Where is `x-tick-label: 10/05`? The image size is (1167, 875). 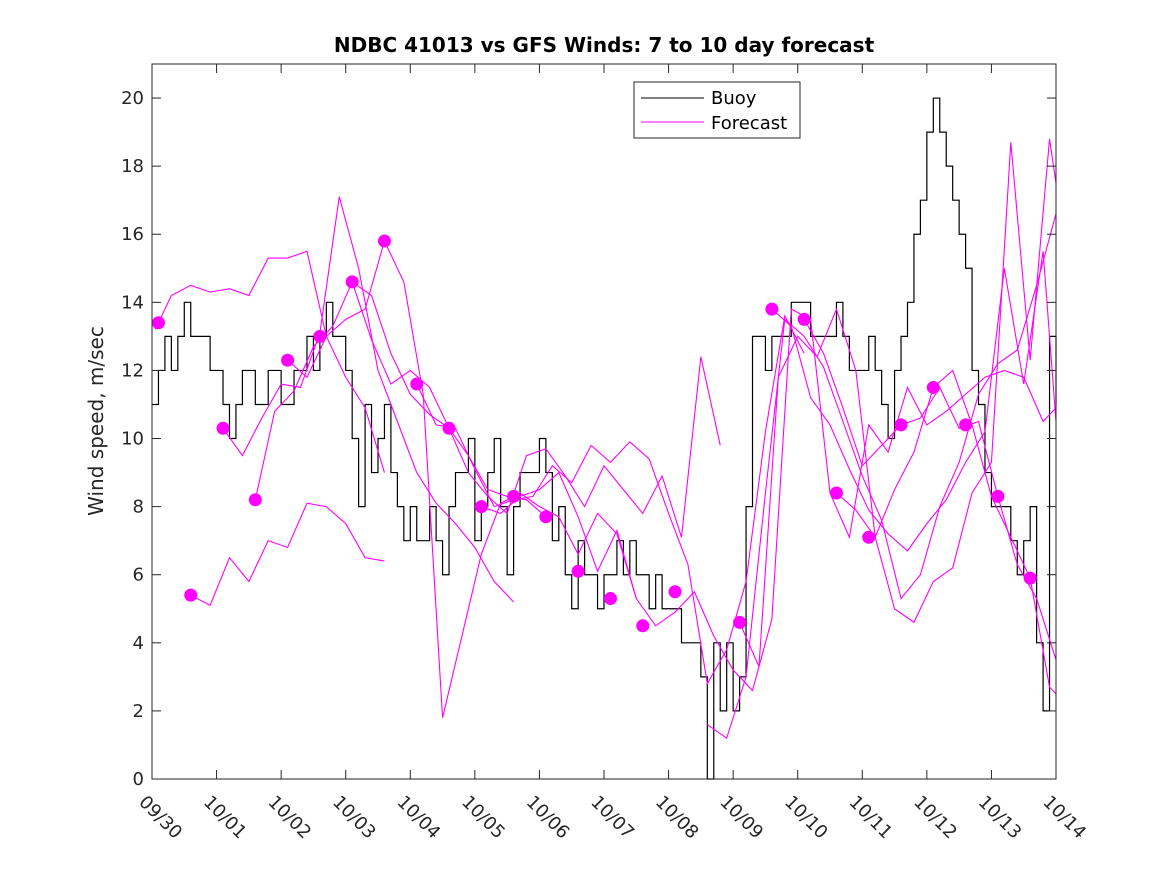 x-tick-label: 10/05 is located at coordinates (483, 818).